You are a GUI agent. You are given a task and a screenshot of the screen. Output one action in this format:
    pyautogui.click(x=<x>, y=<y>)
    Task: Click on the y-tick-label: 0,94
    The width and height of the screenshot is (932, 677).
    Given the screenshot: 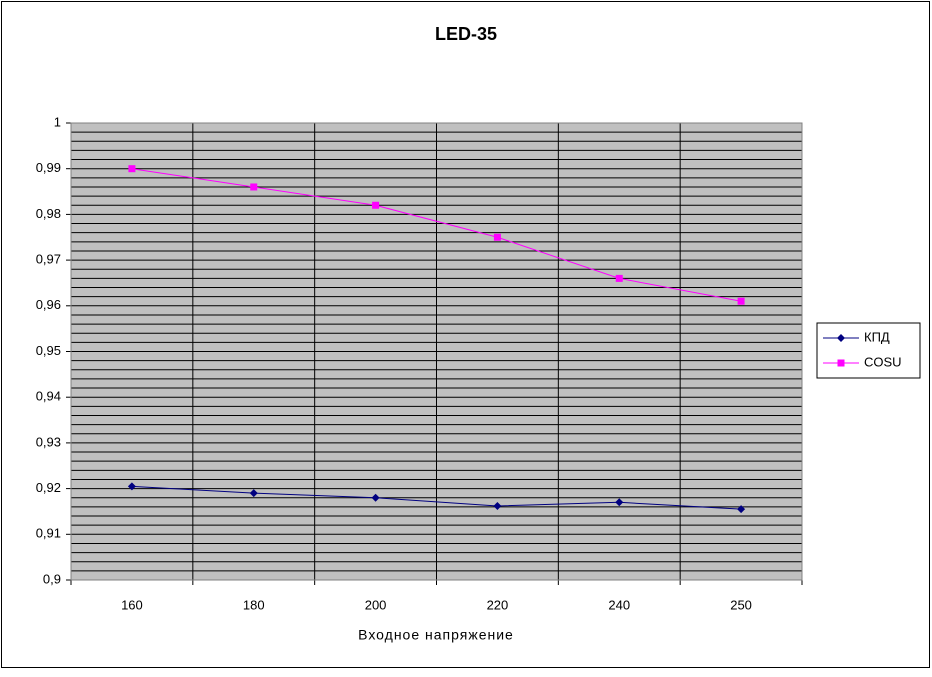 What is the action you would take?
    pyautogui.click(x=48, y=396)
    